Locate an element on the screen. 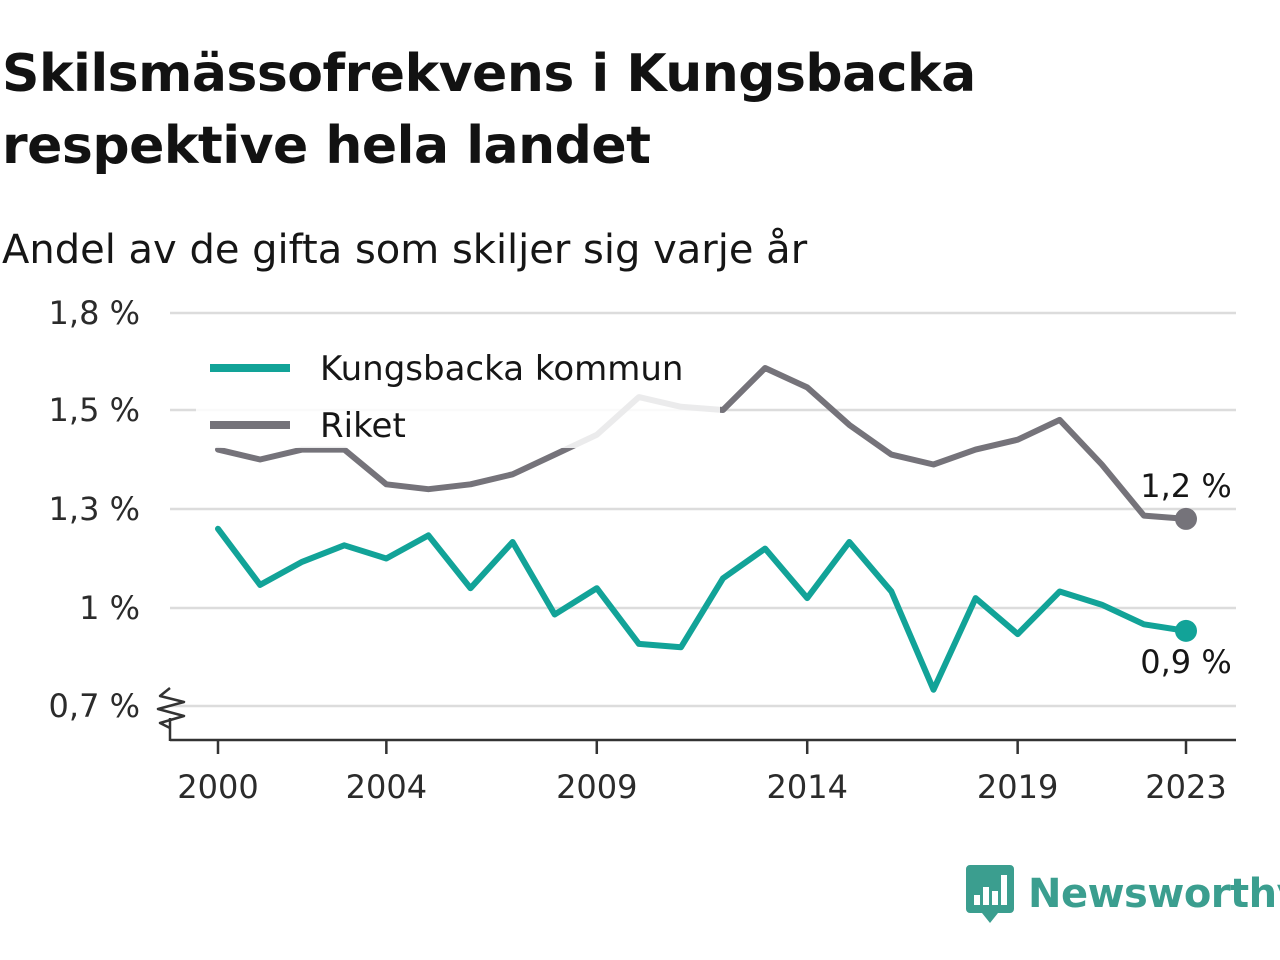 The image size is (1280, 960). series-line-kungsbacka is located at coordinates (702, 609).